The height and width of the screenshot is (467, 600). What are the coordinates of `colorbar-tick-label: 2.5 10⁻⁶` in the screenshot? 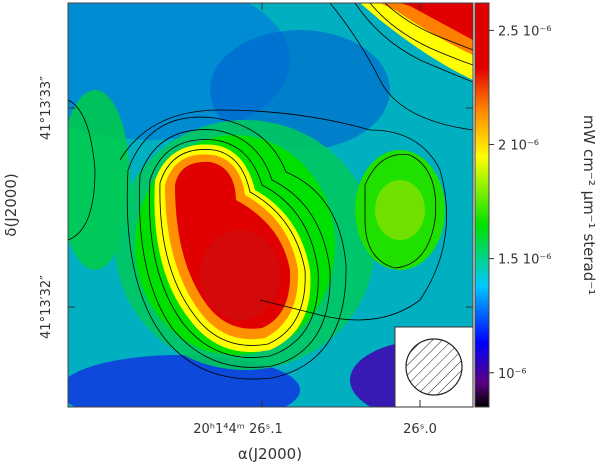 It's located at (524, 31).